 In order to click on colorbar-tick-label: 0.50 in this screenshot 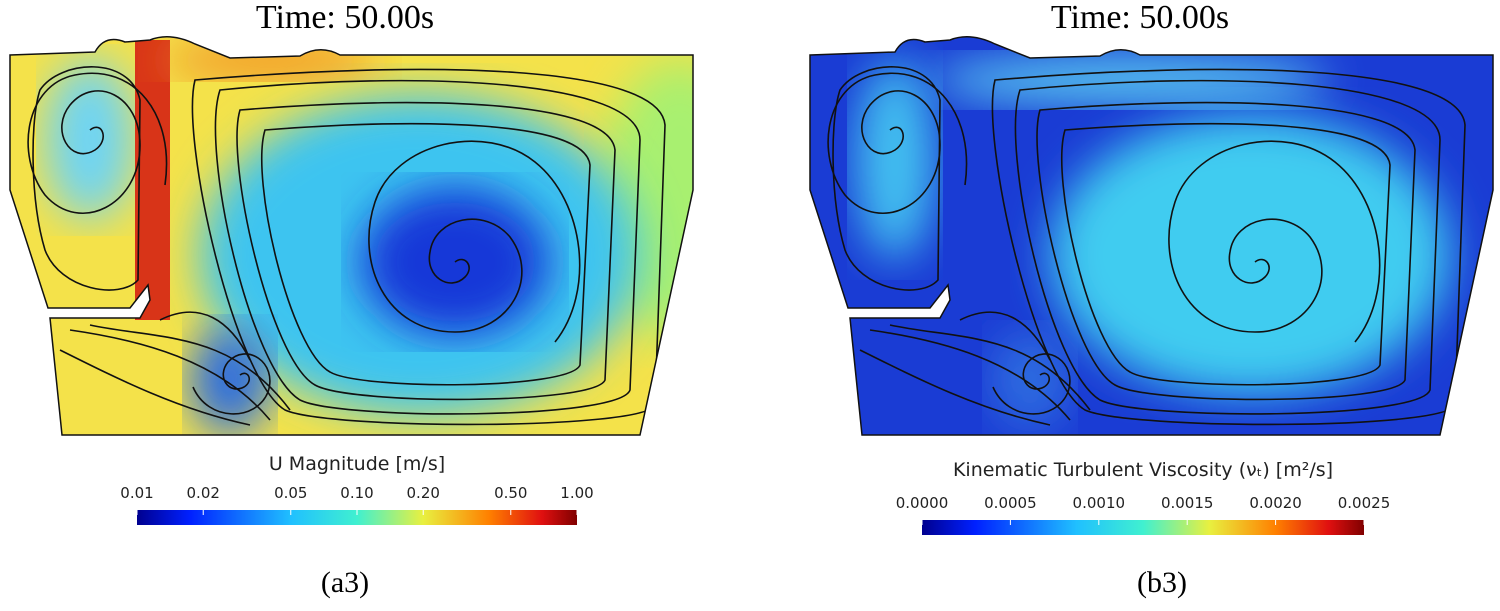, I will do `click(510, 493)`.